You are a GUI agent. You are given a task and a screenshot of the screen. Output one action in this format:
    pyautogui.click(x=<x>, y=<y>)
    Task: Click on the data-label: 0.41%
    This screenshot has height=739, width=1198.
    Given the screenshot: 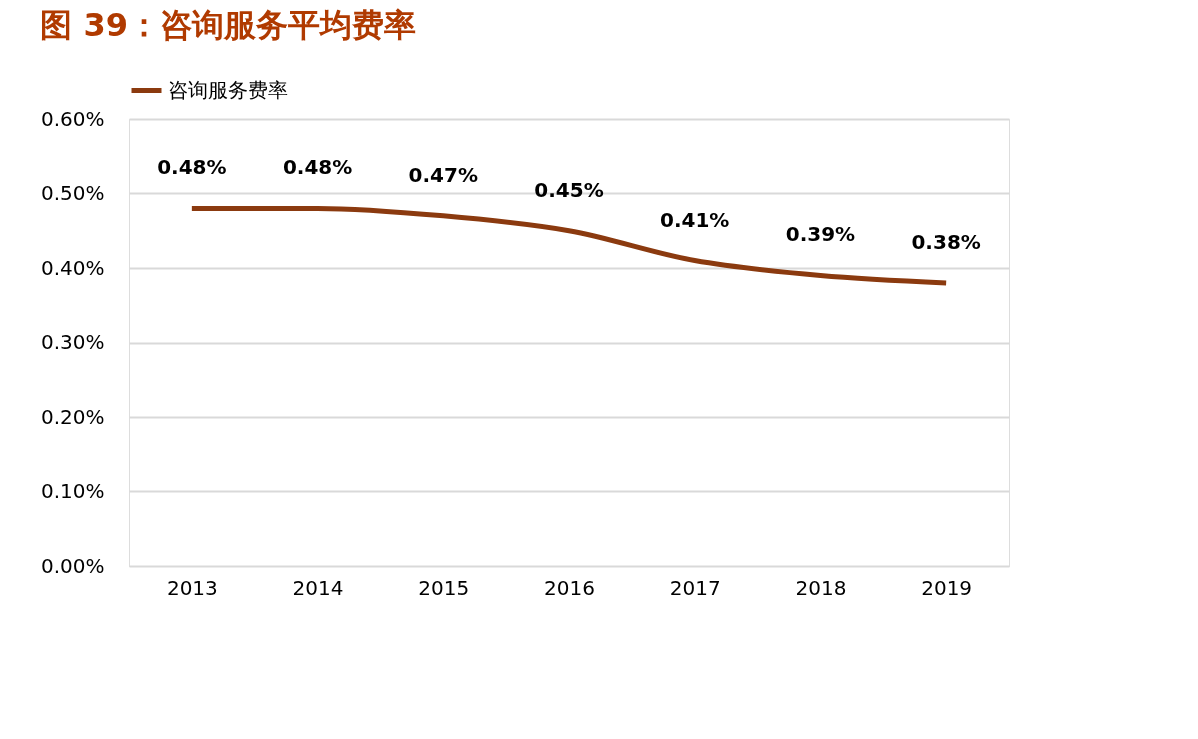 What is the action you would take?
    pyautogui.click(x=695, y=219)
    